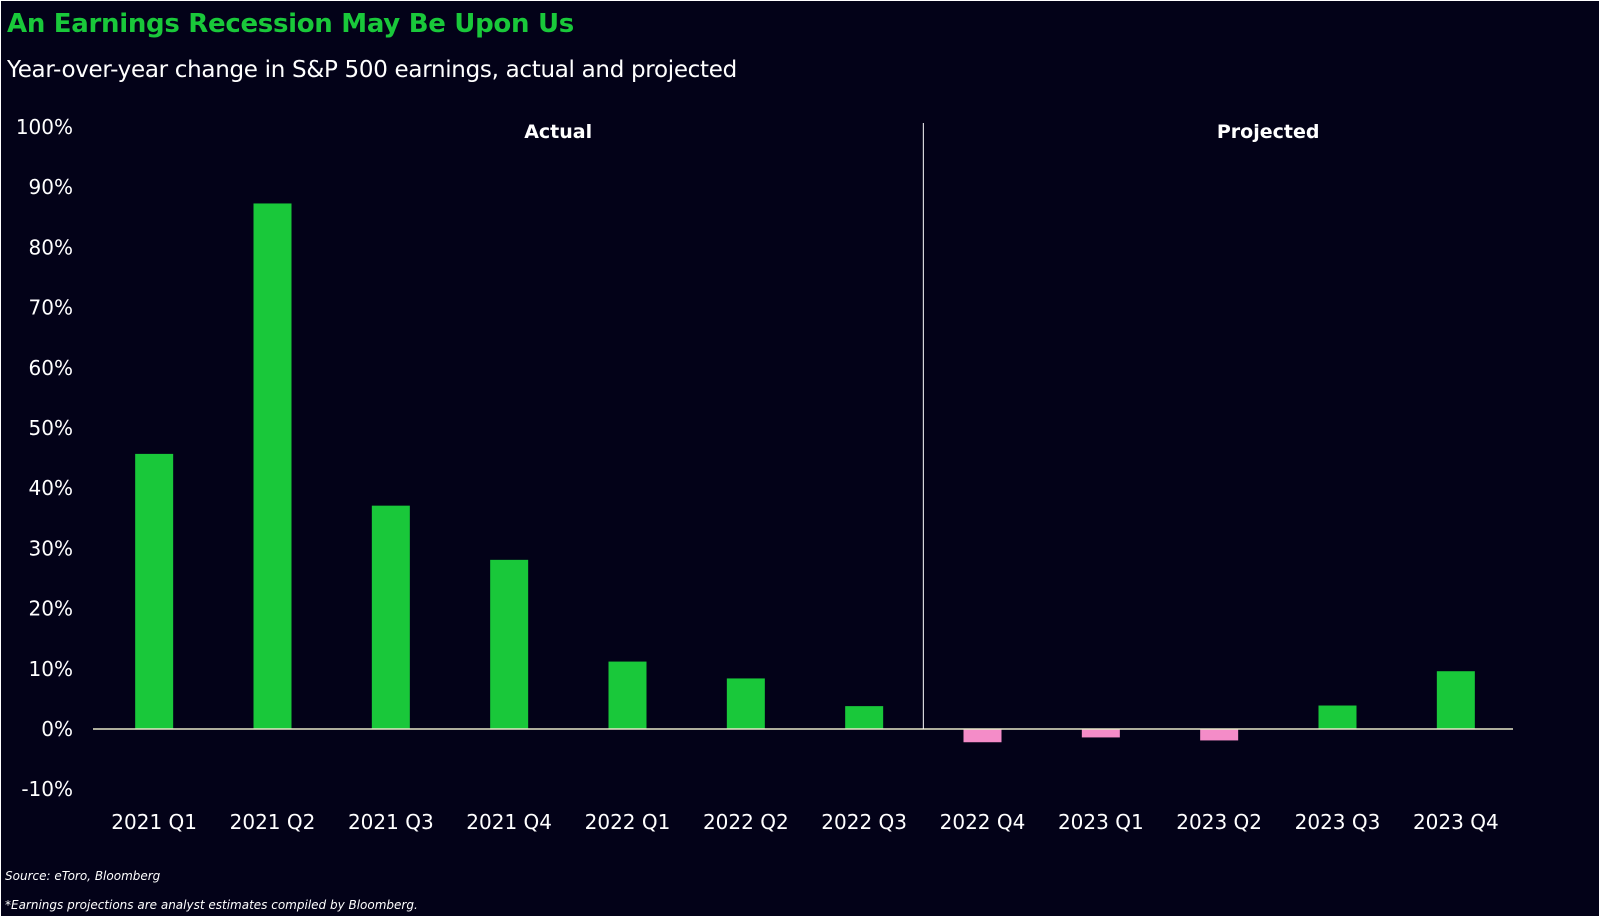 This screenshot has width=1600, height=917. What do you see at coordinates (1100, 733) in the screenshot?
I see `bar-2023-q1` at bounding box center [1100, 733].